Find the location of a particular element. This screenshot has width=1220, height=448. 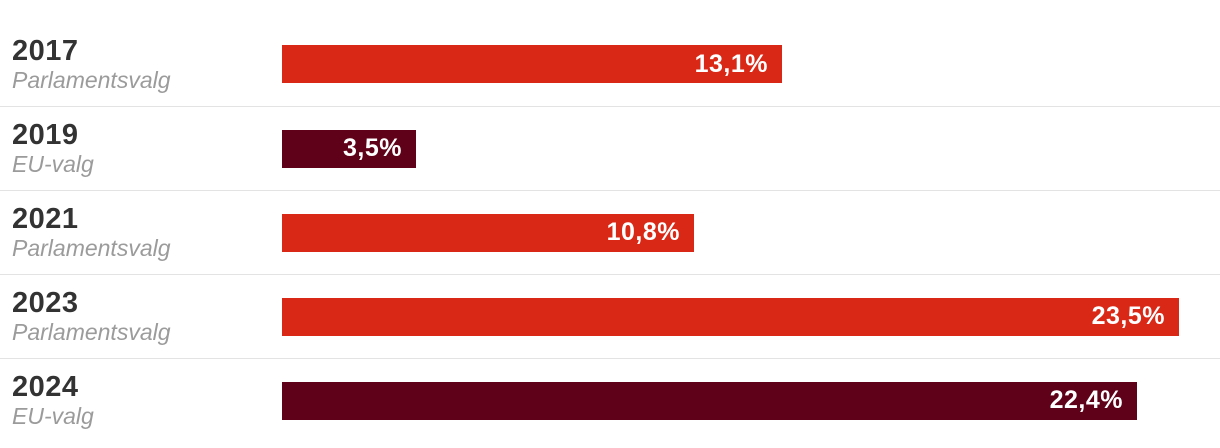

value-label: 13,1% is located at coordinates (731, 63).